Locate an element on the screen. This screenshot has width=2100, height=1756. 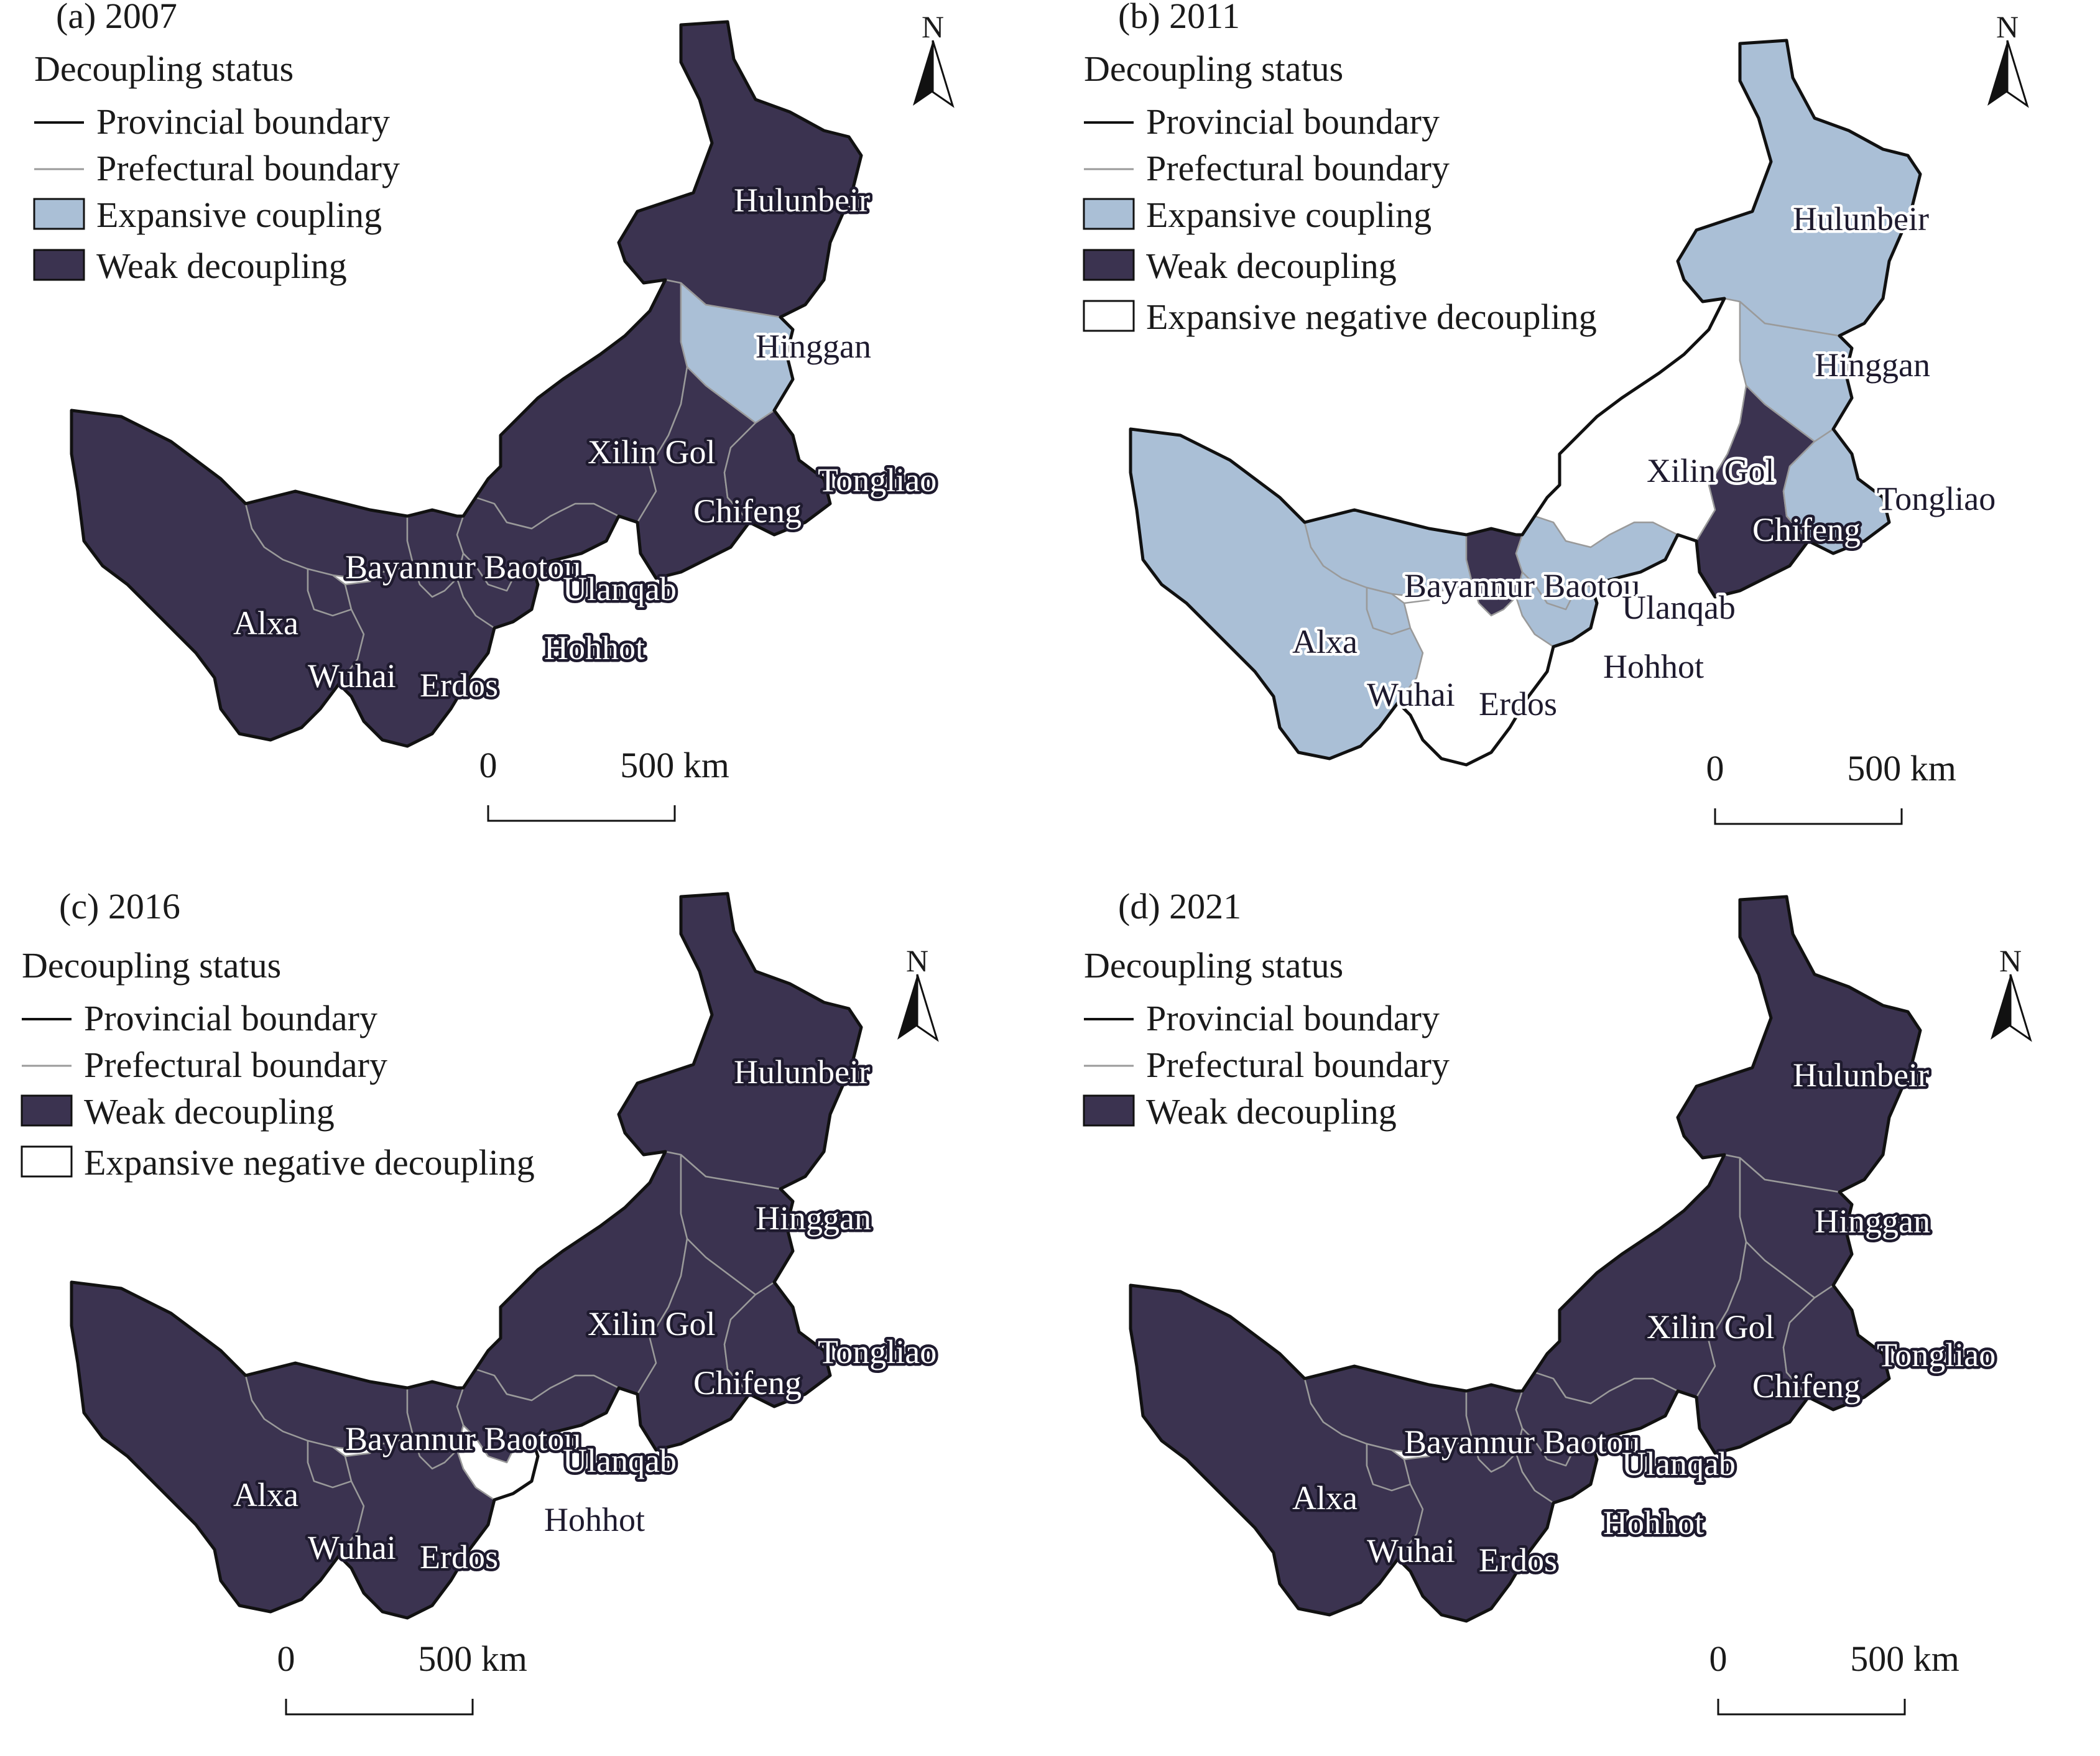
panel-title: (d) 2021 is located at coordinates (1179, 907).